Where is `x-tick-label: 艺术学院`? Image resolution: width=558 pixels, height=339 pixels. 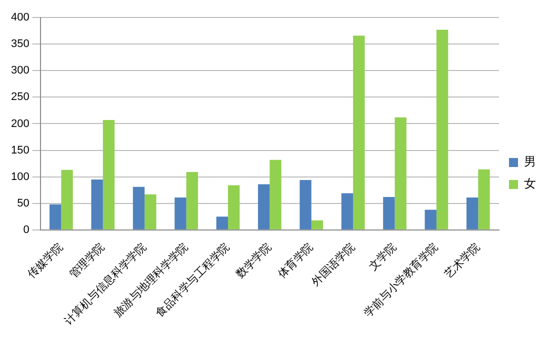
x-tick-label: 艺术学院 is located at coordinates (462, 260).